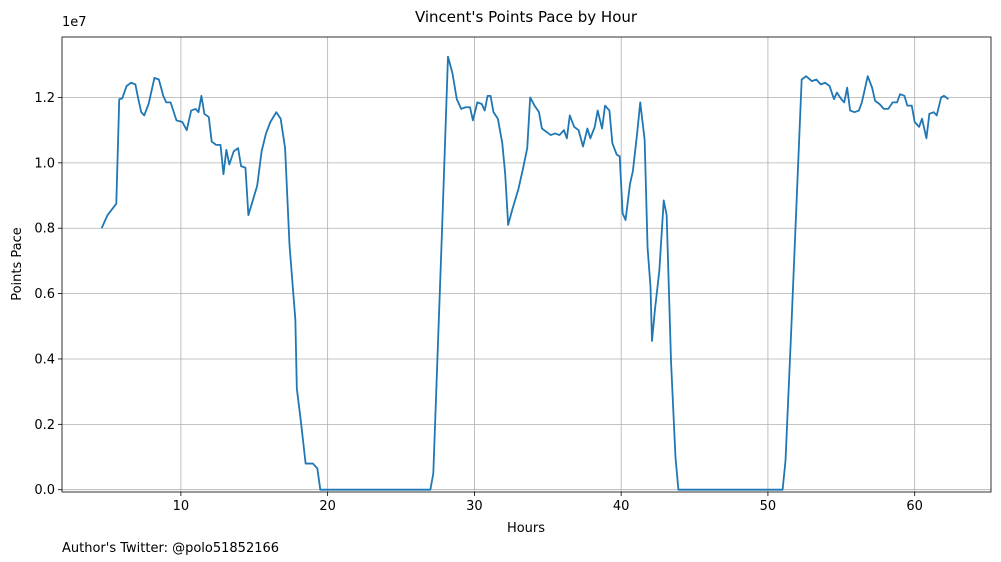 The width and height of the screenshot is (1001, 562). Describe the element at coordinates (621, 506) in the screenshot. I see `x-tick-label: 40` at that location.